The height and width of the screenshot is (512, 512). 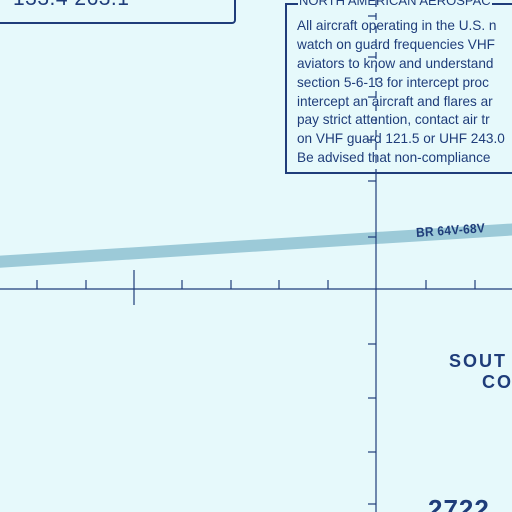 I want to click on notice-title: NORTH AMERICAN AEROSPAC, so click(x=395, y=4).